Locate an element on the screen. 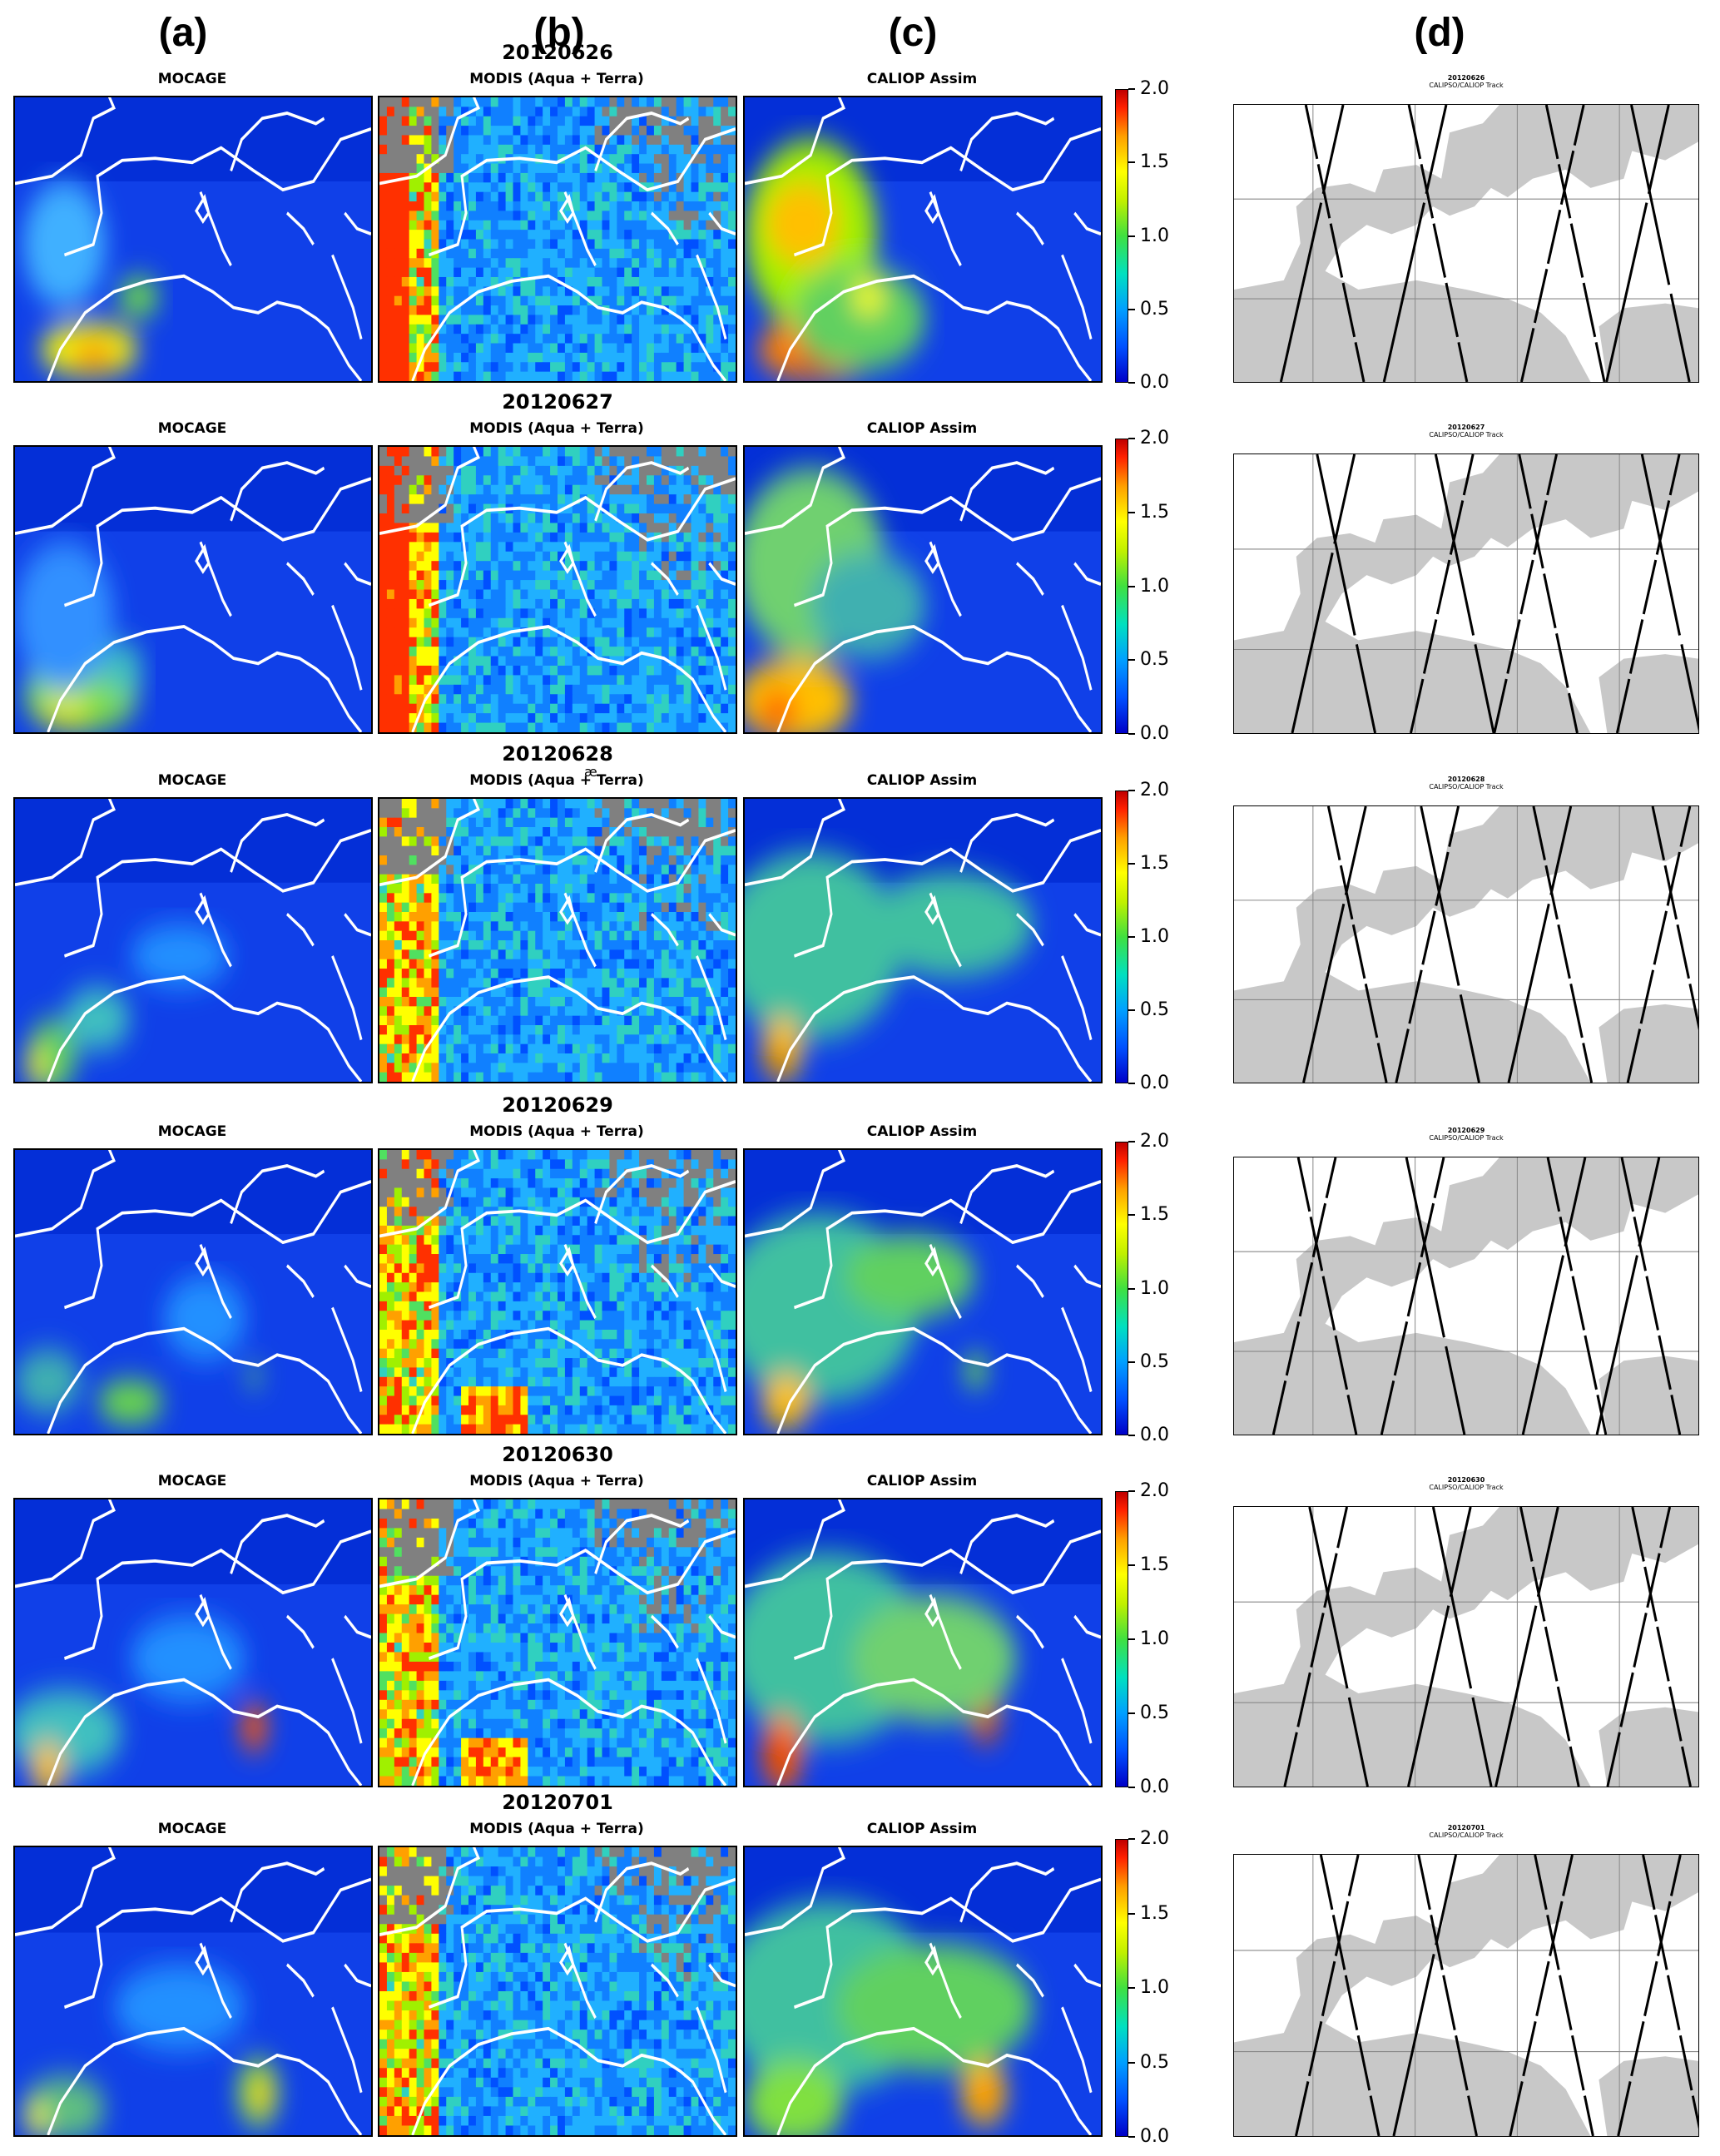 The height and width of the screenshot is (2156, 1720). track-title: 20120626 CALIPSO/CALIOP Track is located at coordinates (1466, 81).